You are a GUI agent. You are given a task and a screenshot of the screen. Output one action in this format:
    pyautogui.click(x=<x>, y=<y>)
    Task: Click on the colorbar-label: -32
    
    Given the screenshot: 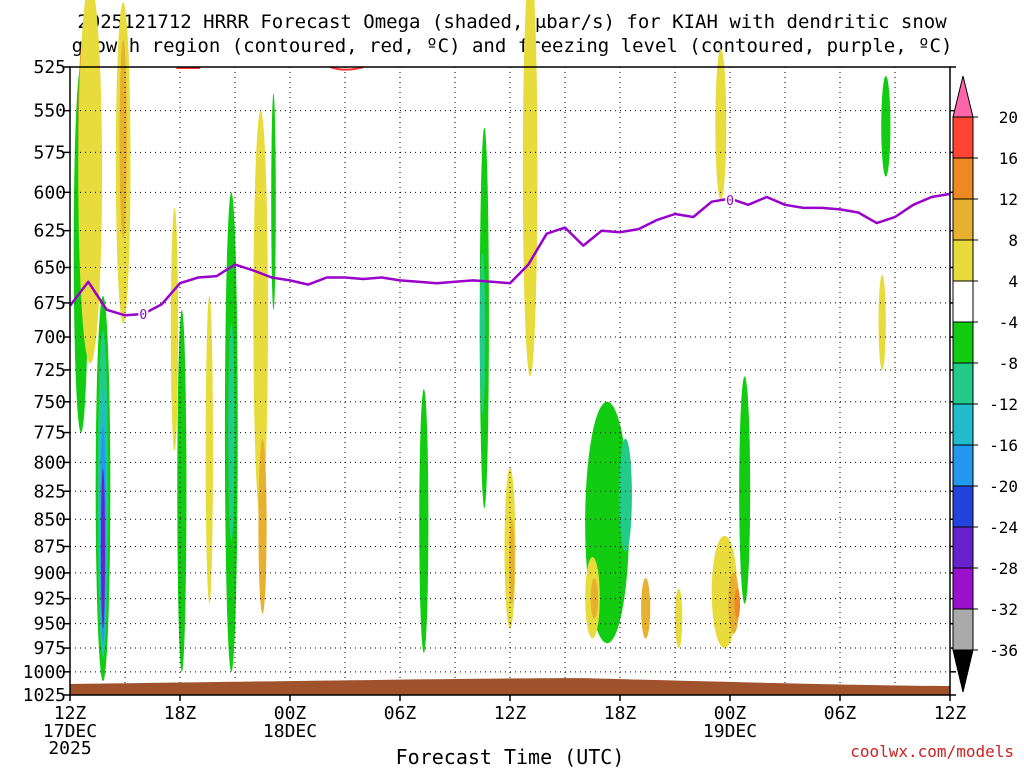 What is the action you would take?
    pyautogui.click(x=1003, y=609)
    